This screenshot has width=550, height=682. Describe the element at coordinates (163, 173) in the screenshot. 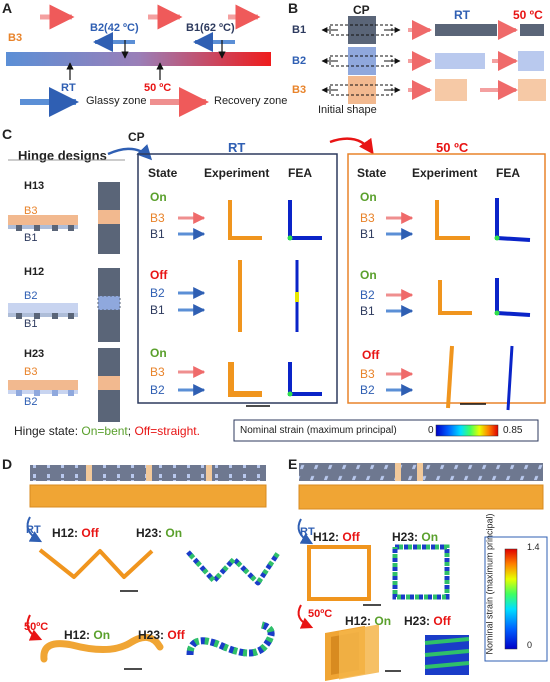

I see `rt-header-state: State` at that location.